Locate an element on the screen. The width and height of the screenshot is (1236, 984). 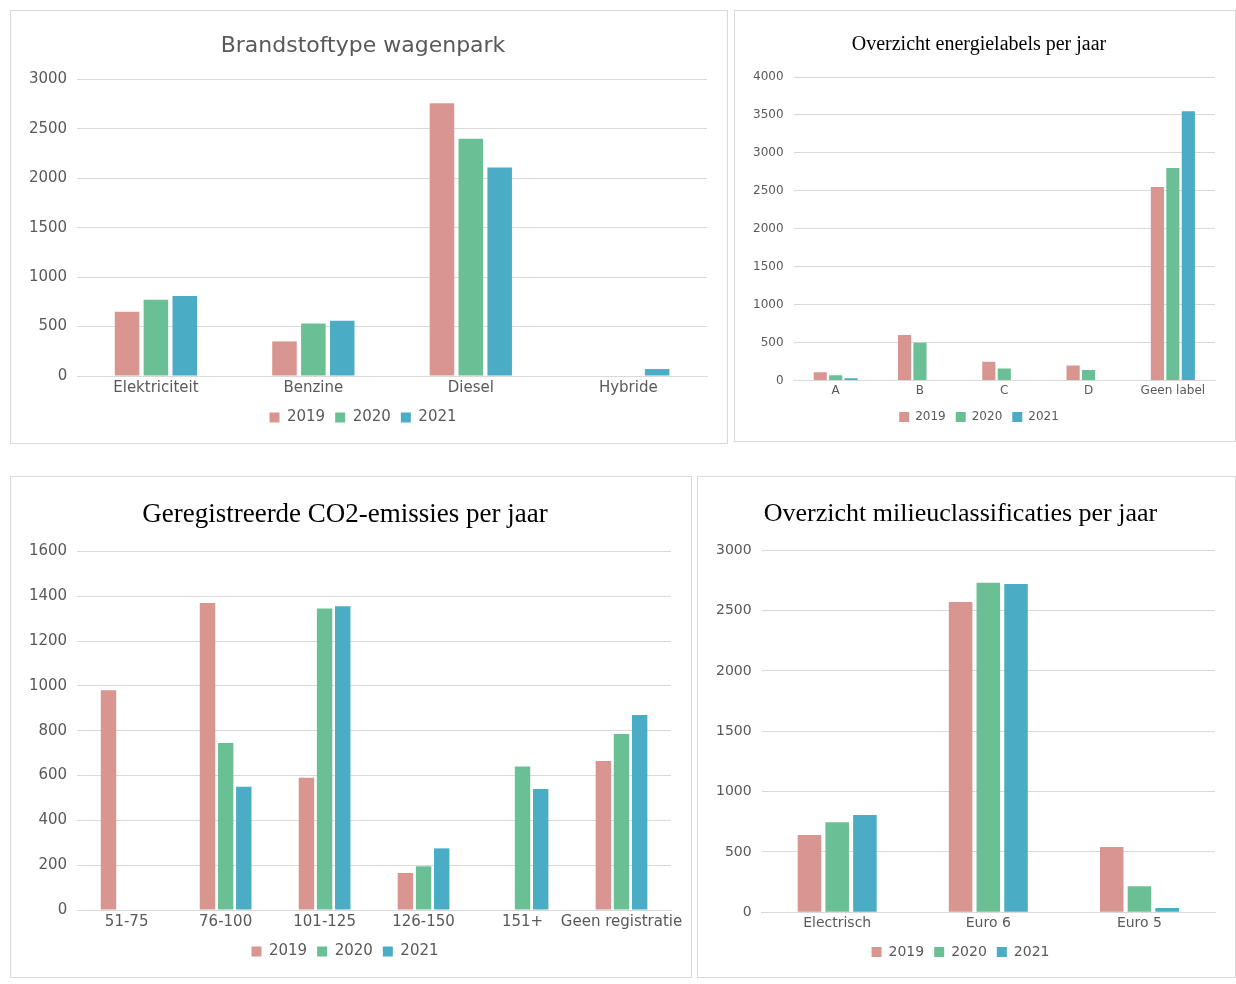
x-tick-label: 51-75 is located at coordinates (126, 920).